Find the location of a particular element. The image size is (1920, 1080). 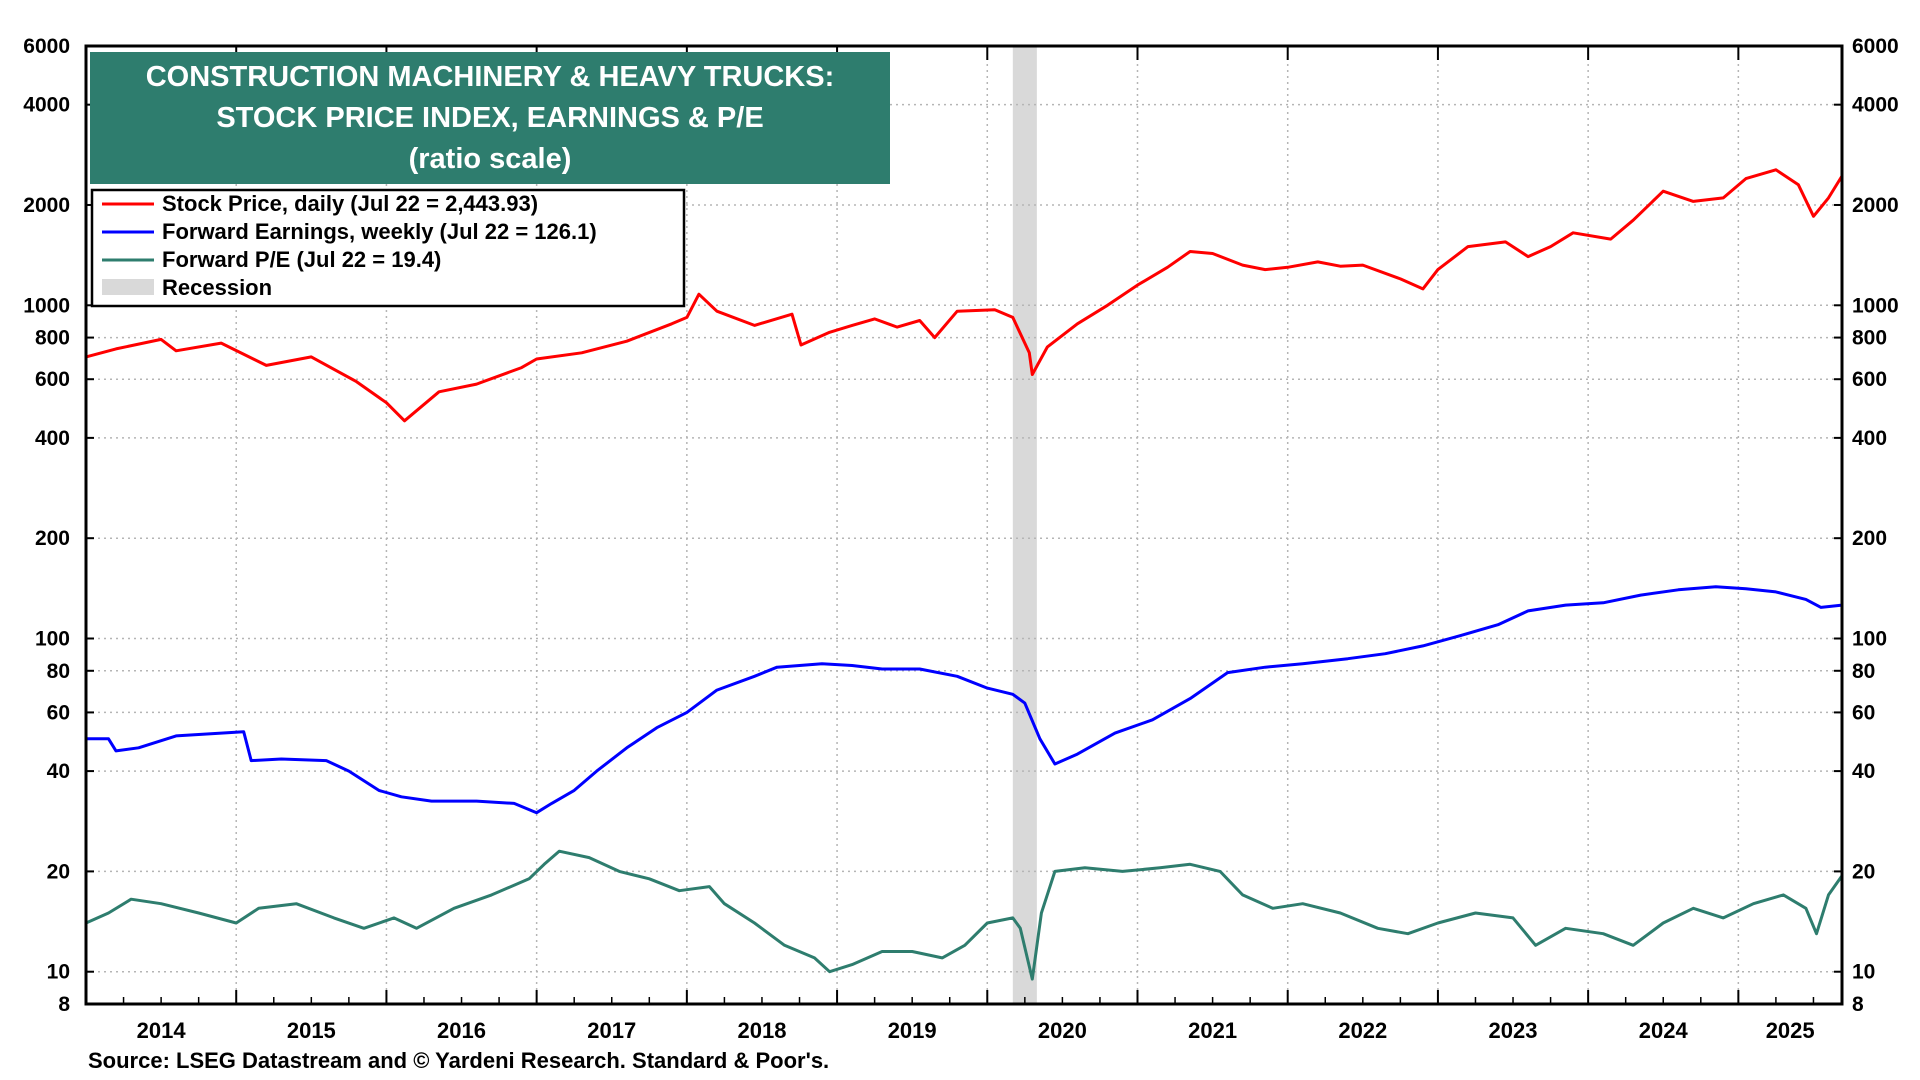

legend-box is located at coordinates (388, 248).